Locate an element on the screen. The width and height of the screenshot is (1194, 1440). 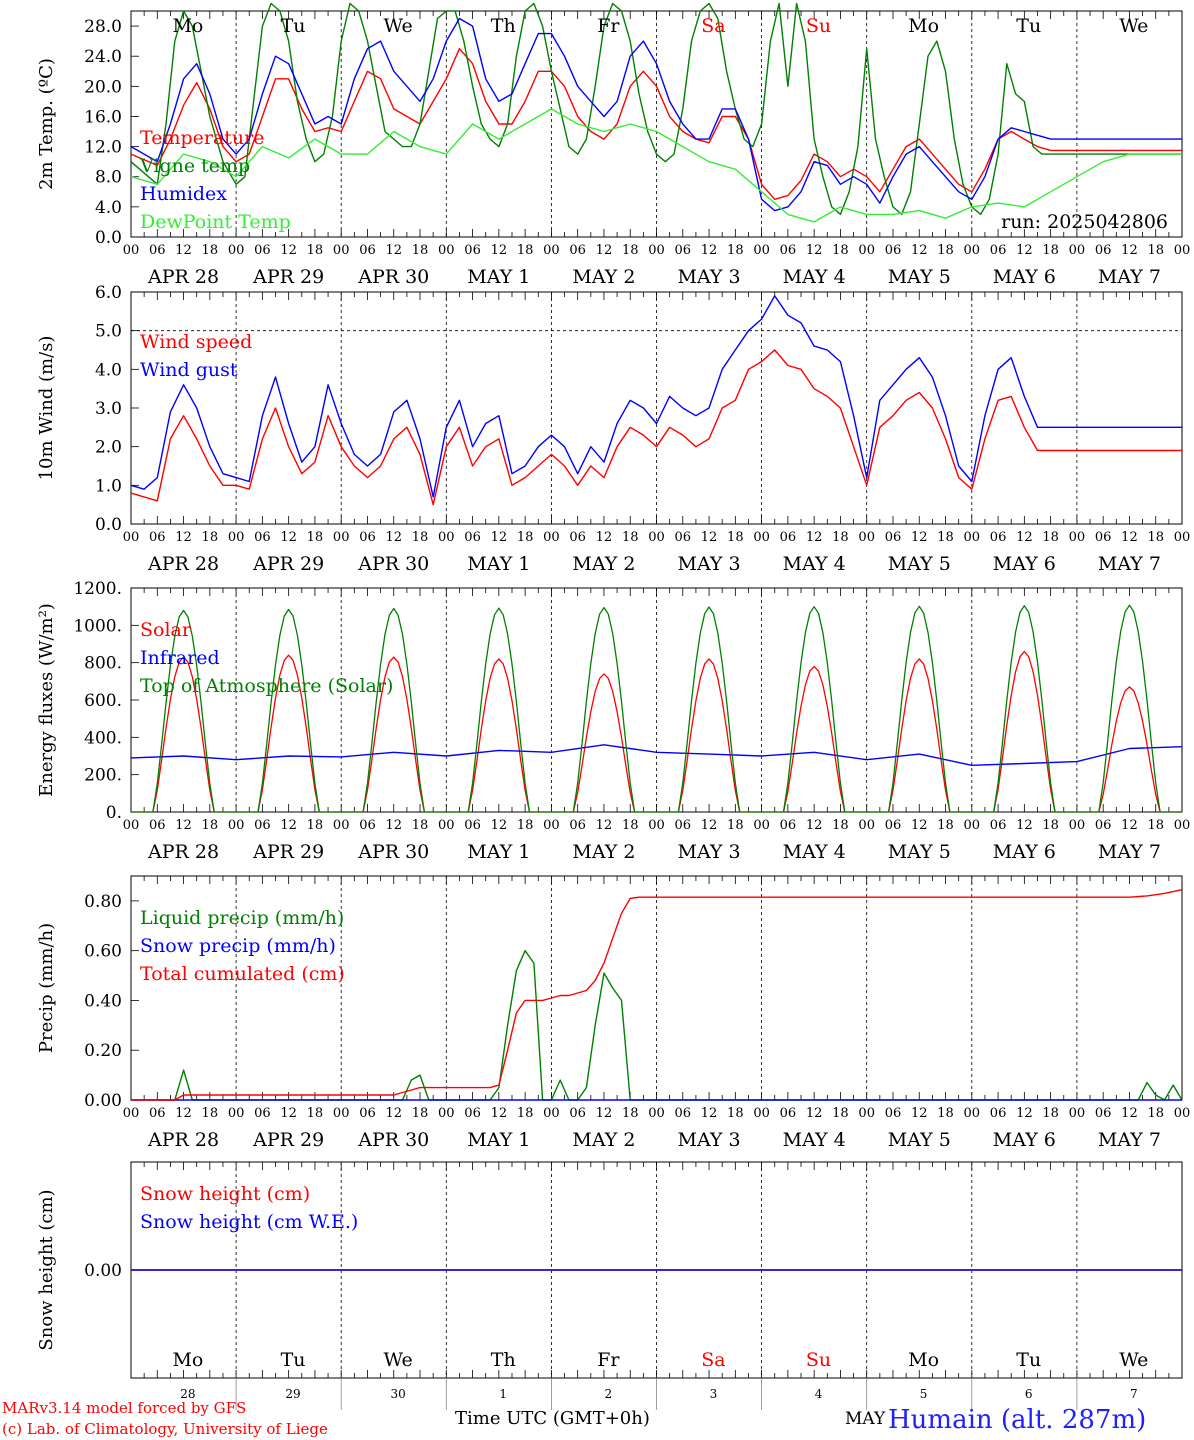
weekday-label-top: Mo is located at coordinates (187, 26).